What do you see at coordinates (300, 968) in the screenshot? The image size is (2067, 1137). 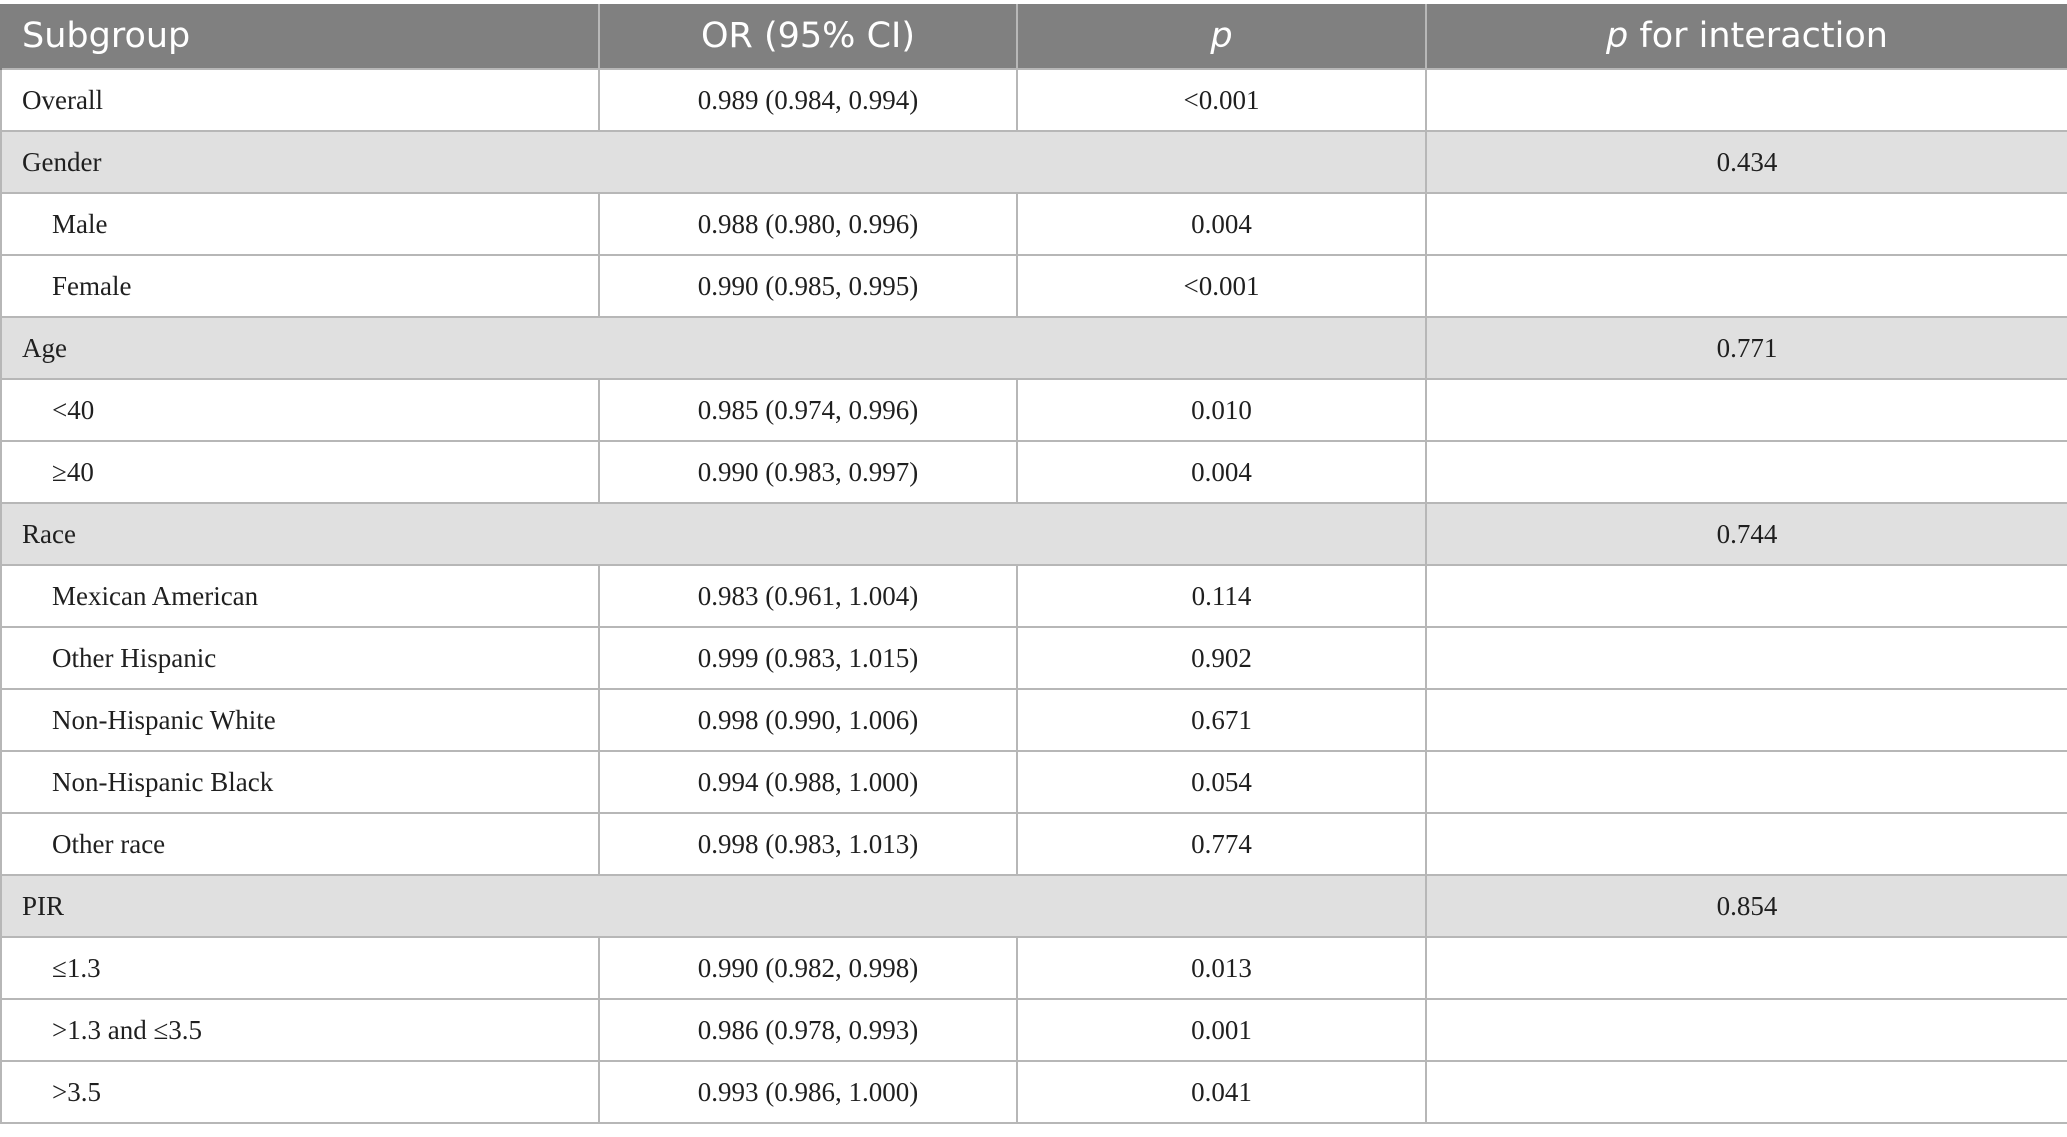 I see `subgroup-cell: ≤1.3` at bounding box center [300, 968].